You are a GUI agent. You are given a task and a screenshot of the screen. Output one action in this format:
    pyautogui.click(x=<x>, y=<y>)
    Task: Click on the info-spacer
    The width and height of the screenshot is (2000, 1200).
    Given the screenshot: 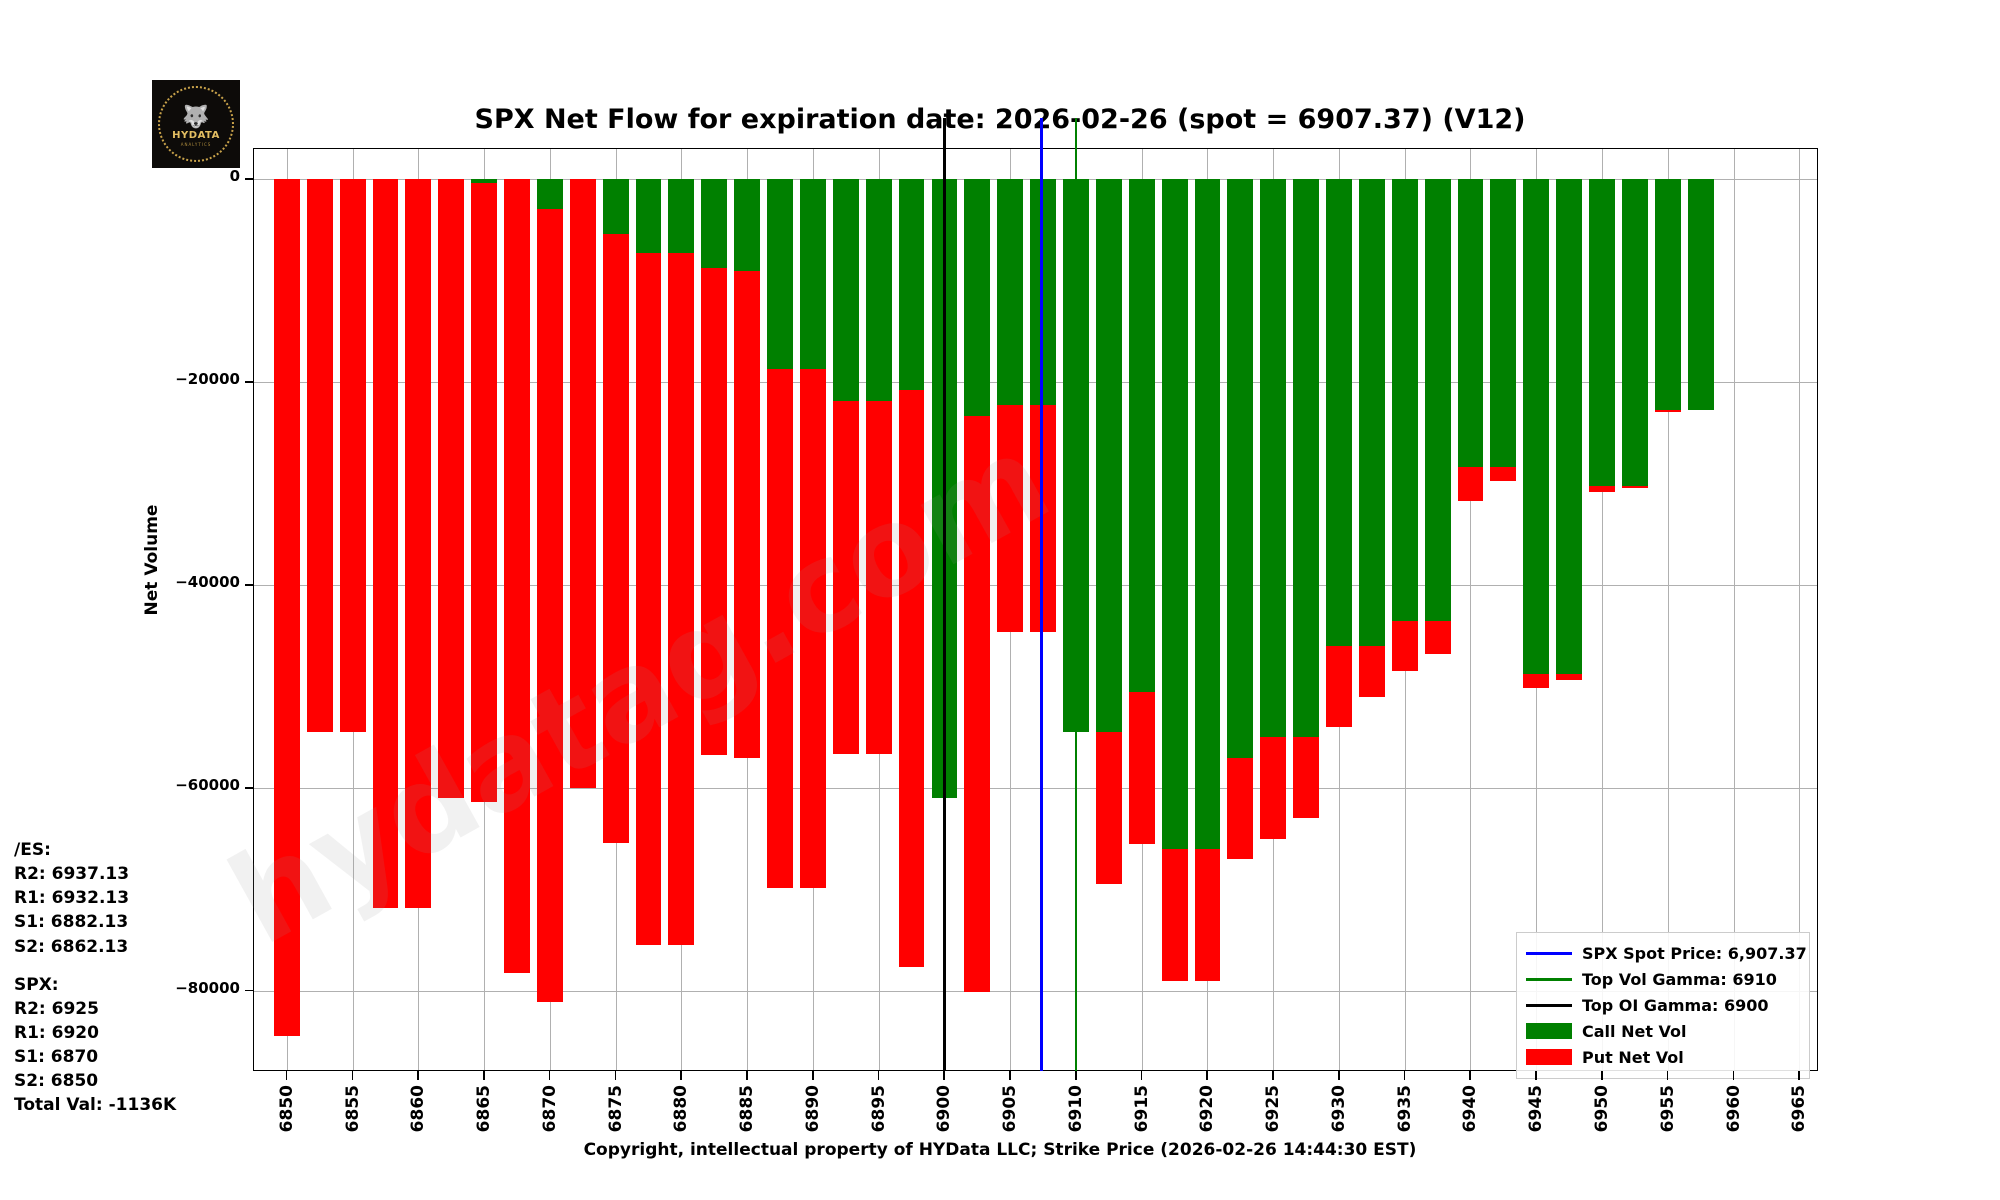 What is the action you would take?
    pyautogui.click(x=95, y=966)
    